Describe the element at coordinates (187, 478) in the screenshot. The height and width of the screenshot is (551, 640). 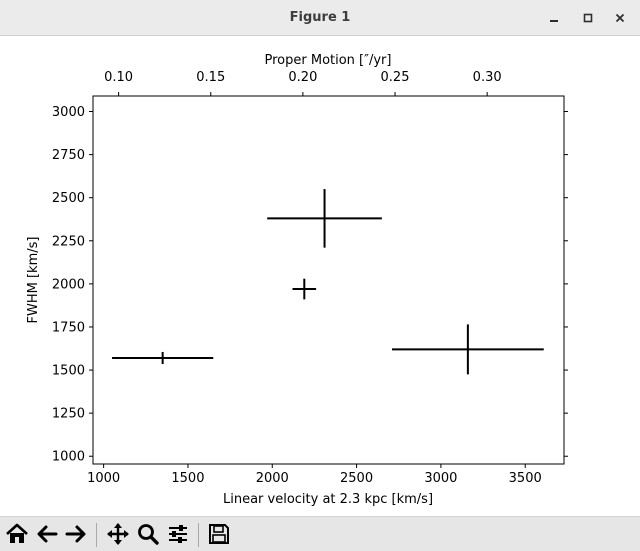
I see `x-tick-label: 1500` at that location.